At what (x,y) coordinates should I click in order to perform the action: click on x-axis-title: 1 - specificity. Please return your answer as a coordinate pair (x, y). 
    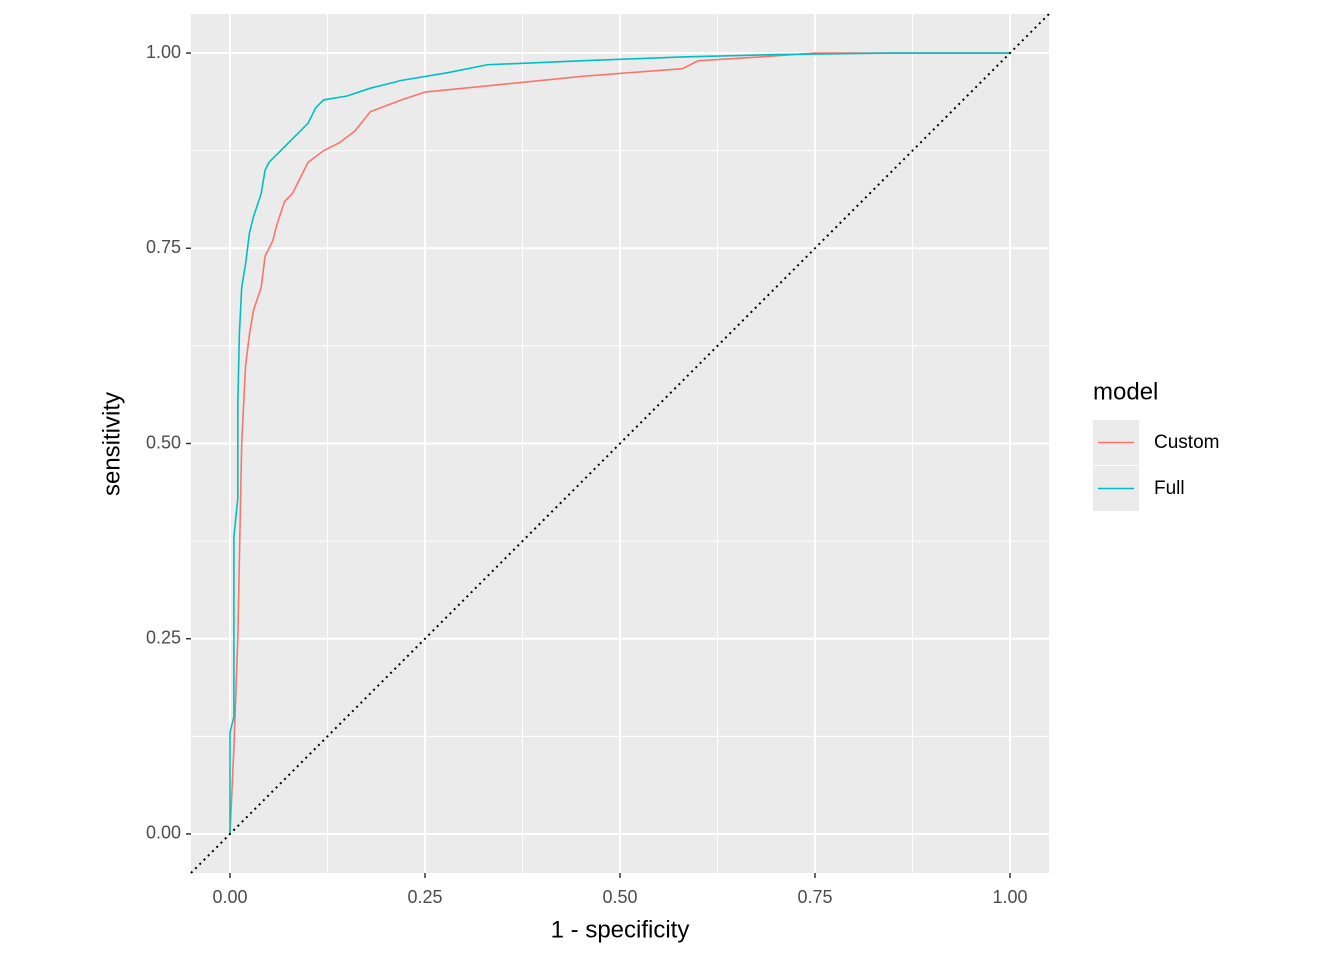
    Looking at the image, I should click on (620, 929).